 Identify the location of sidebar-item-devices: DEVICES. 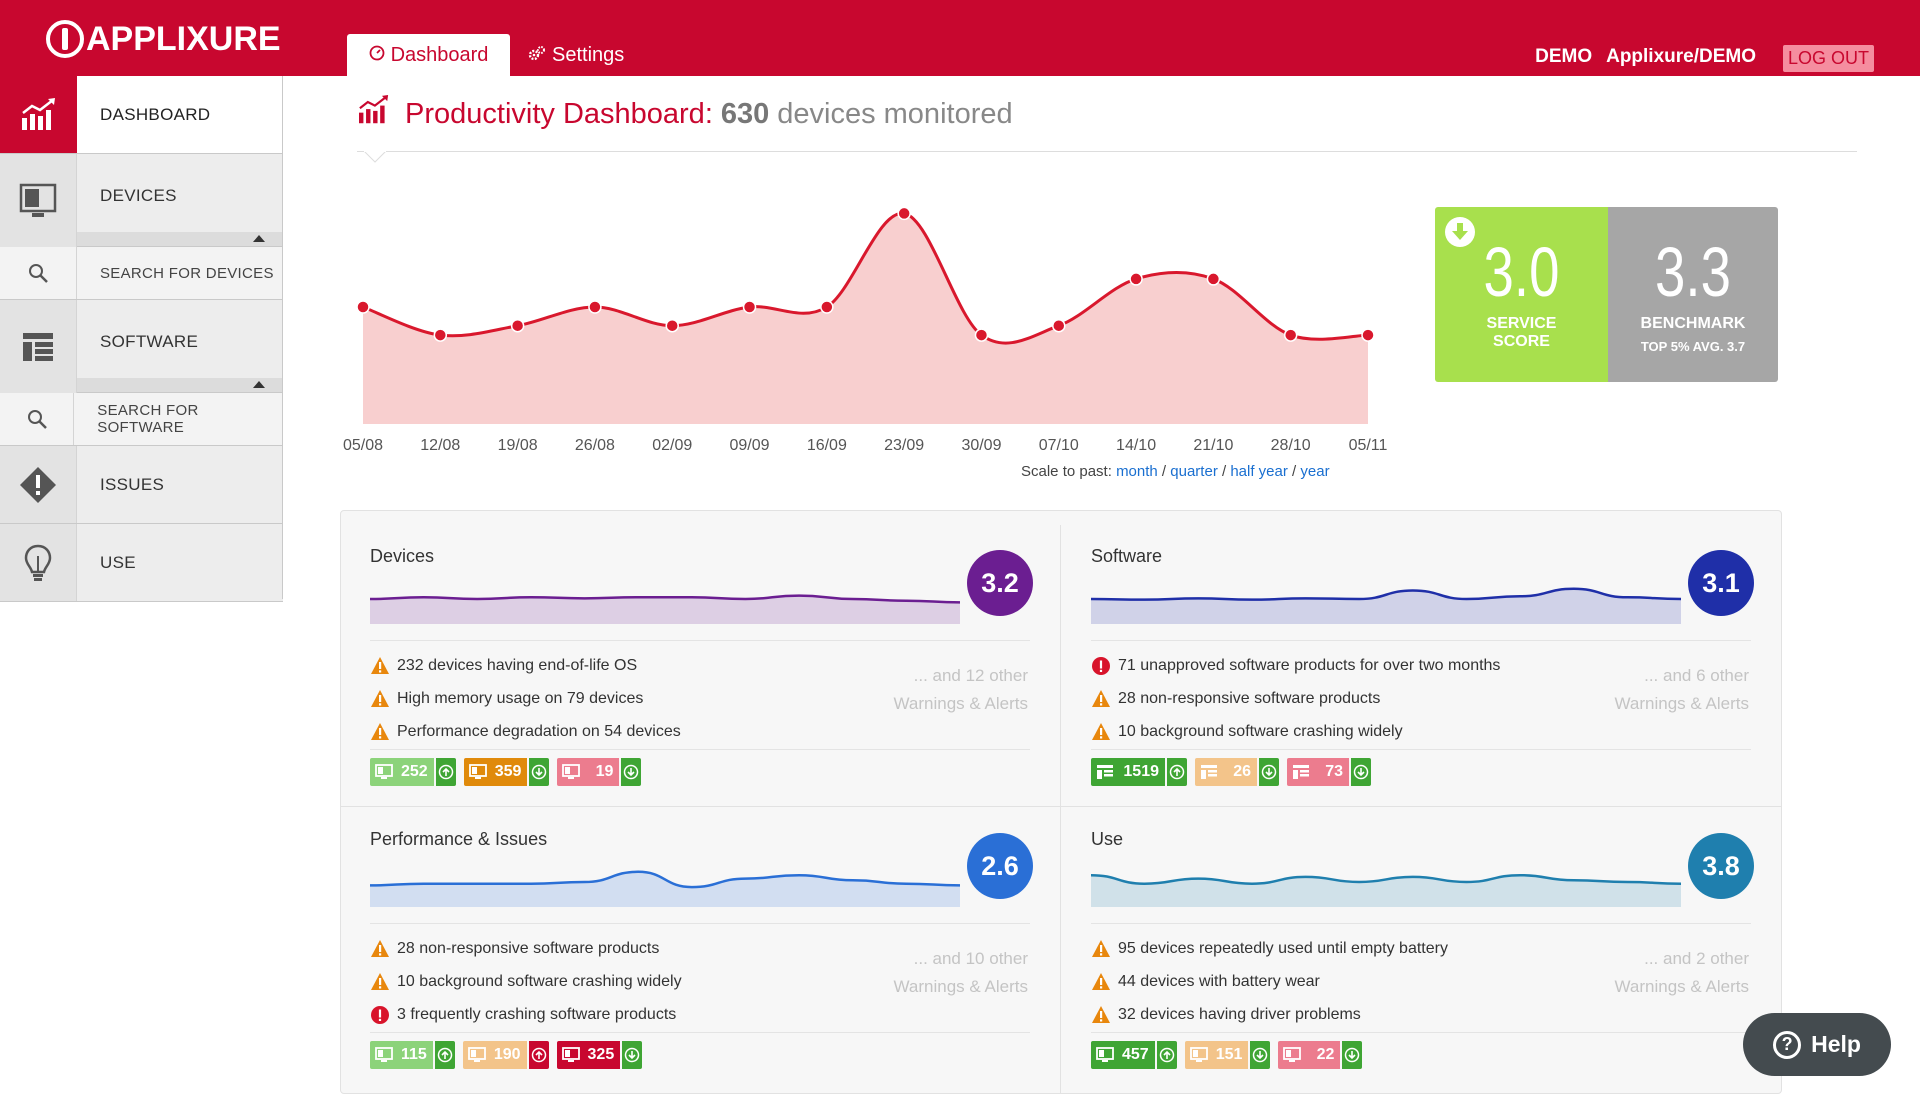
(141, 200).